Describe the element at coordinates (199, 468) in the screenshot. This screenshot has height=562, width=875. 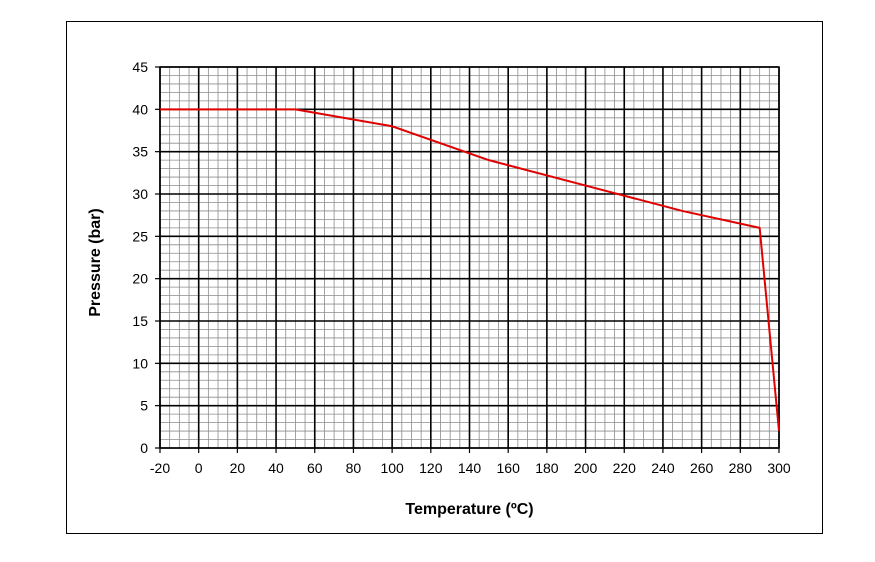
I see `x-tick-label: 0` at that location.